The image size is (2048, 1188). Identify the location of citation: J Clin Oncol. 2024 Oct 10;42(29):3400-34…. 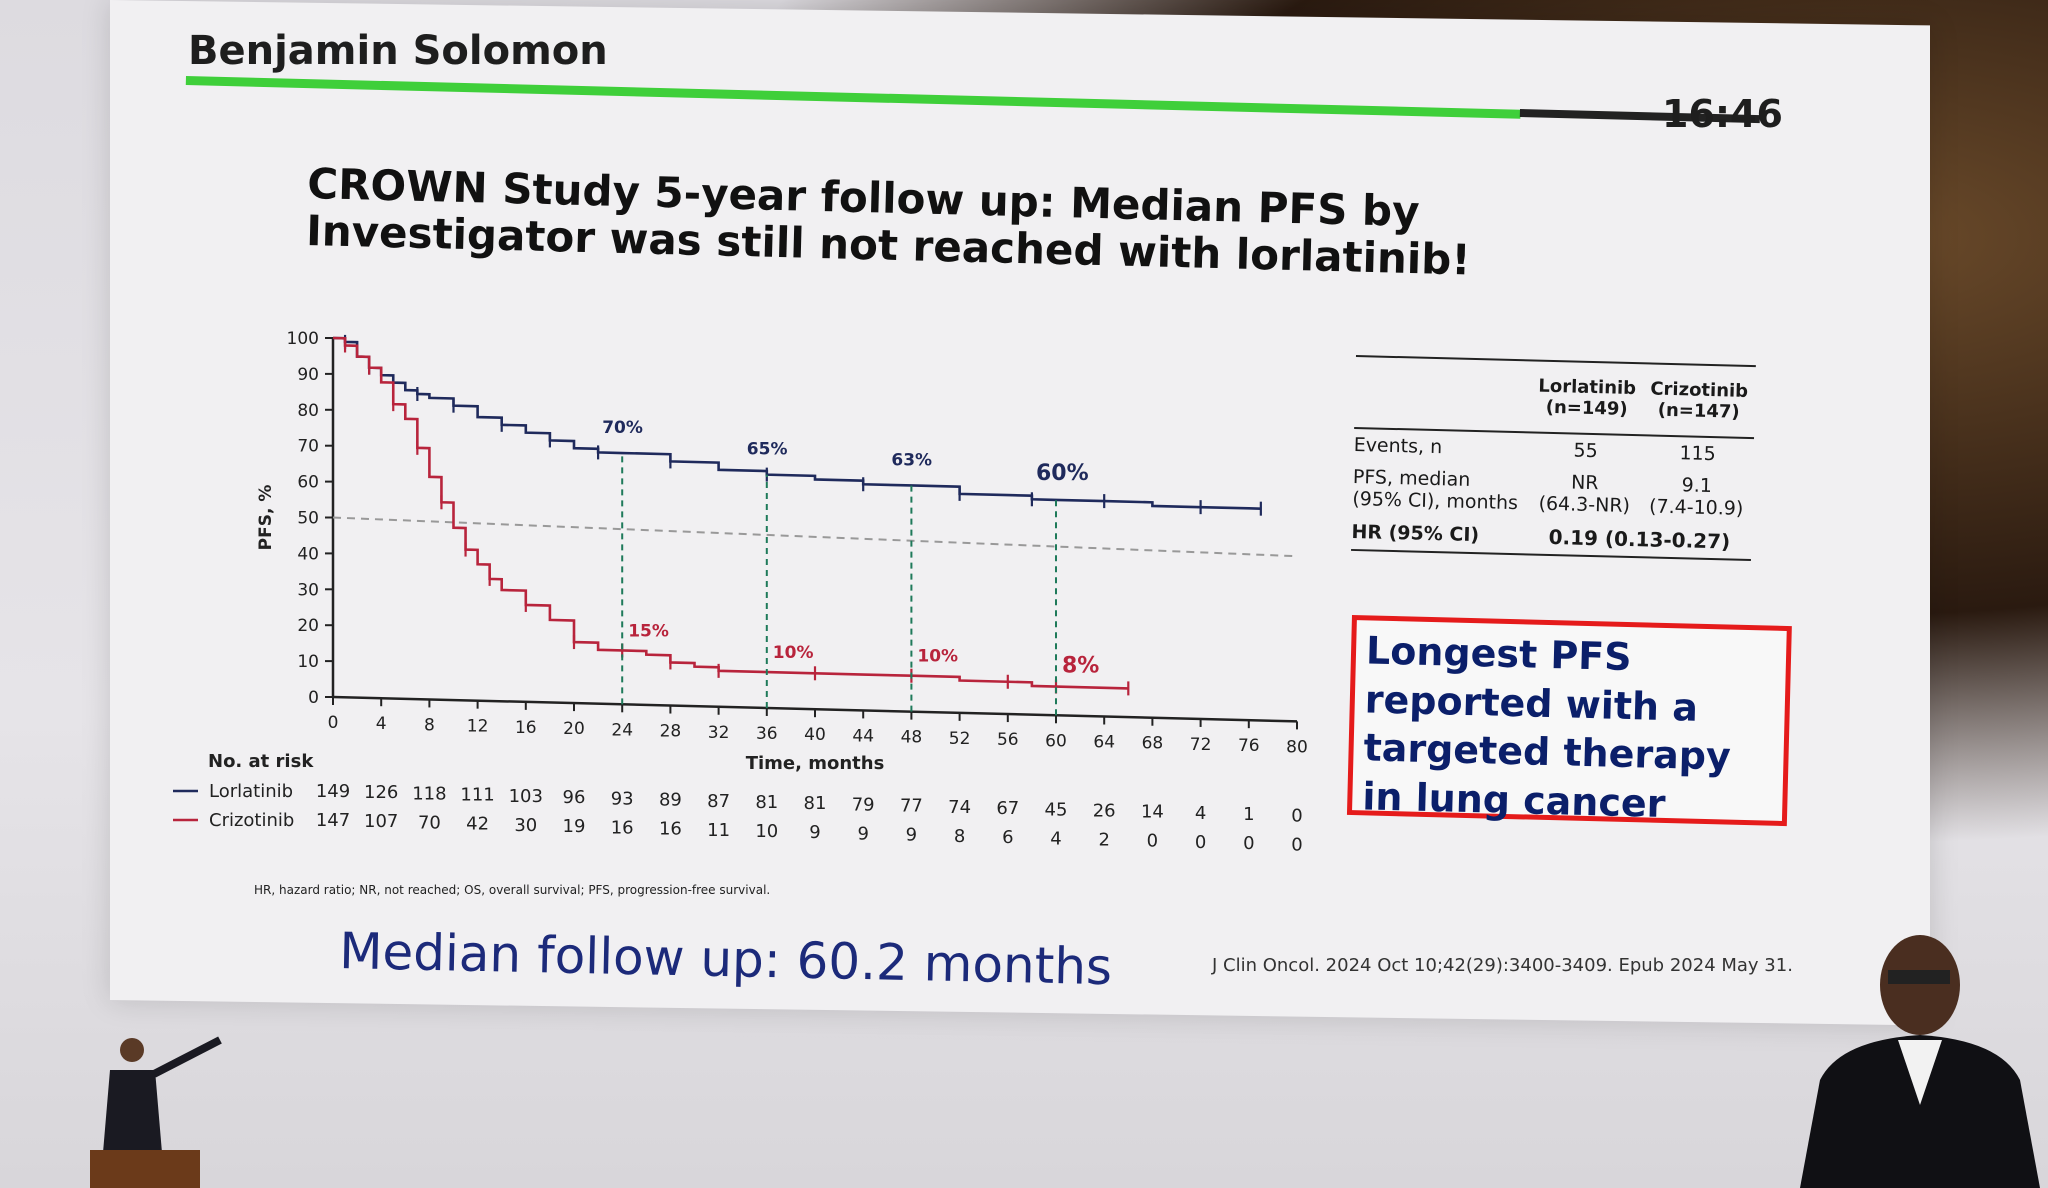
(1502, 965).